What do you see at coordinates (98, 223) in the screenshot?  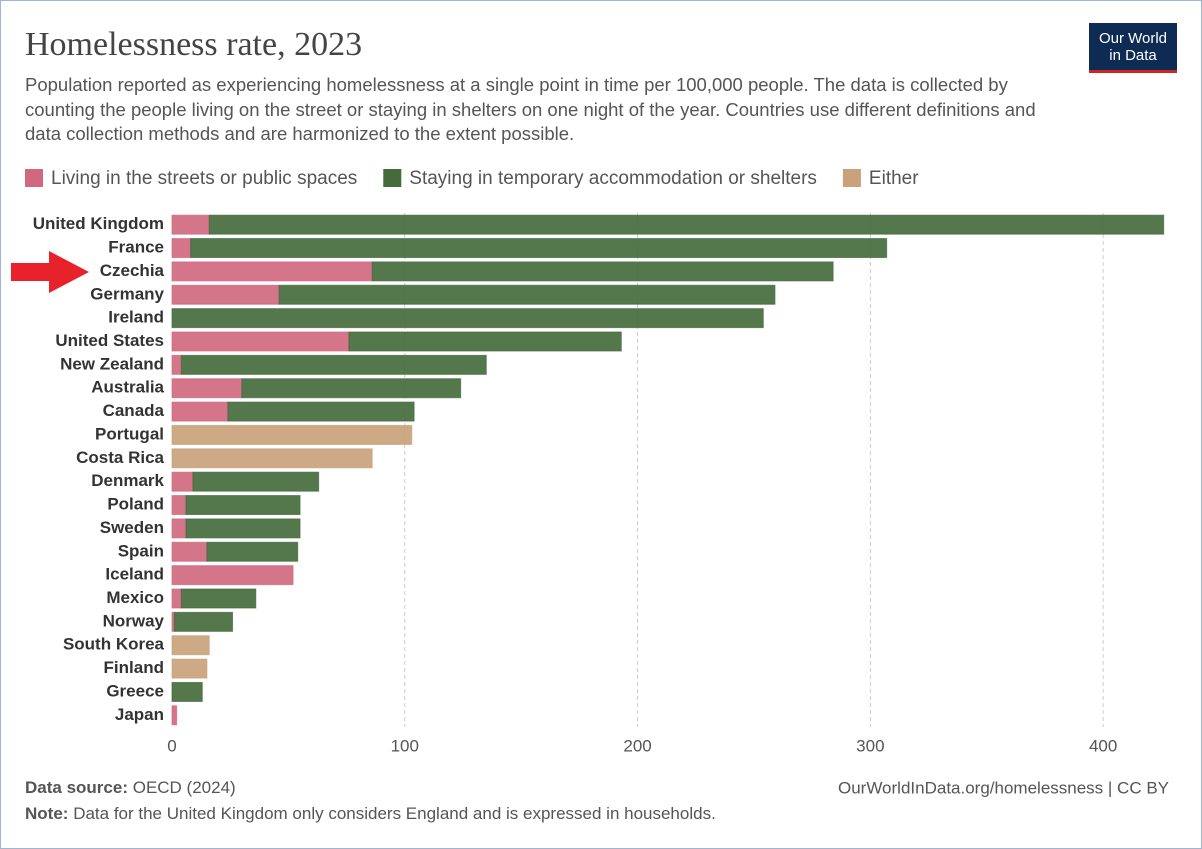 I see `y-tick-label: United Kingdom` at bounding box center [98, 223].